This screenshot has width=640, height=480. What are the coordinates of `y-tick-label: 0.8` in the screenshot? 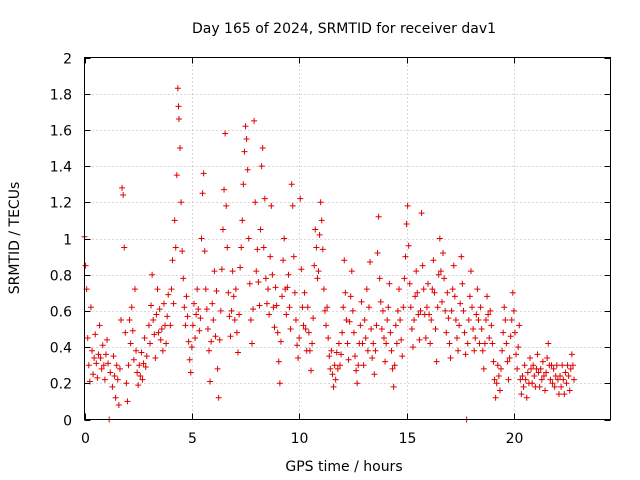 It's located at (61, 277).